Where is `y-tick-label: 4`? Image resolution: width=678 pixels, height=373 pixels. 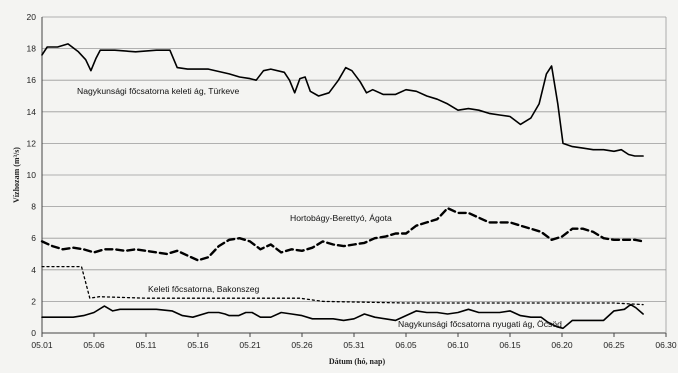
y-tick-label: 4 is located at coordinates (33, 270).